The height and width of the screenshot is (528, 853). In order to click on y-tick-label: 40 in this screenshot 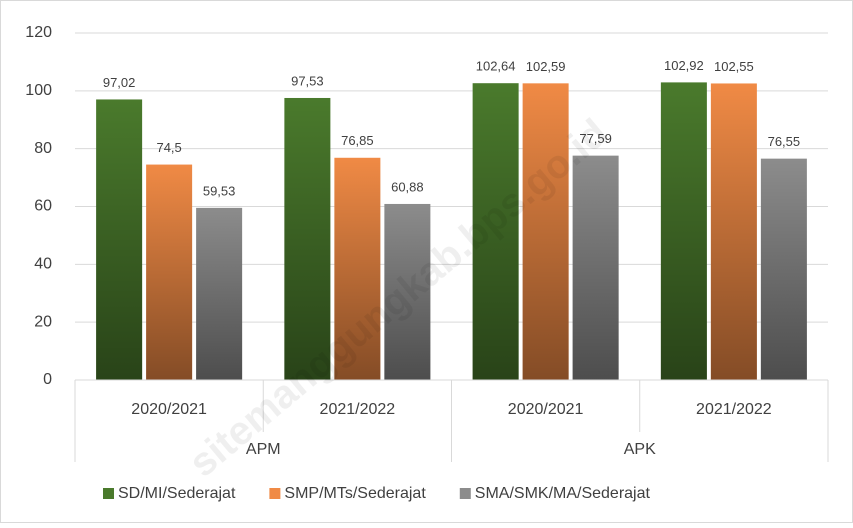, I will do `click(43, 264)`.